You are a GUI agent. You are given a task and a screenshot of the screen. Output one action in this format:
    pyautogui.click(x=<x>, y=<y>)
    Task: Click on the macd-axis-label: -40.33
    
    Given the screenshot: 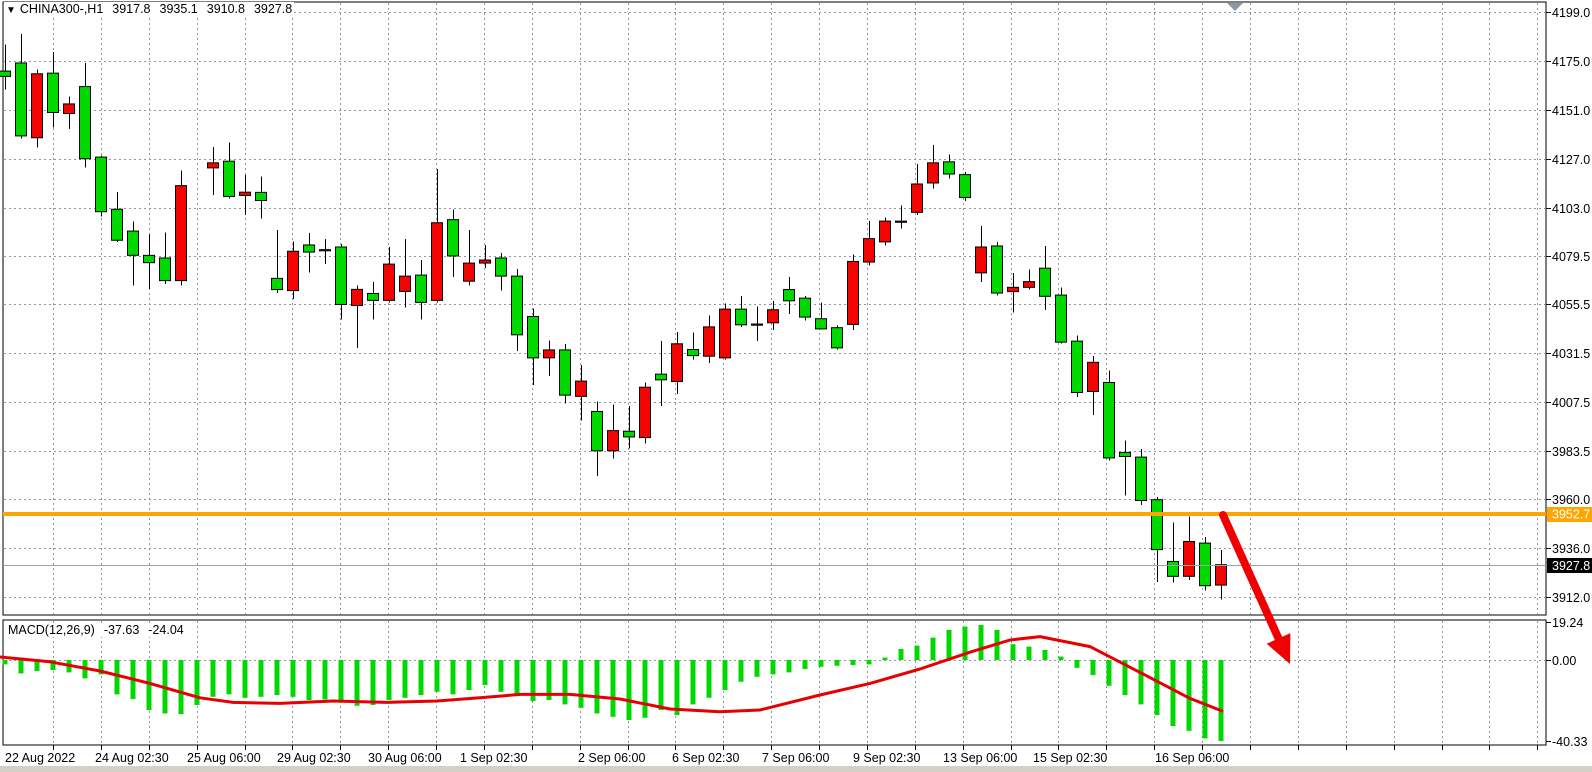 What is the action you would take?
    pyautogui.click(x=1569, y=742)
    